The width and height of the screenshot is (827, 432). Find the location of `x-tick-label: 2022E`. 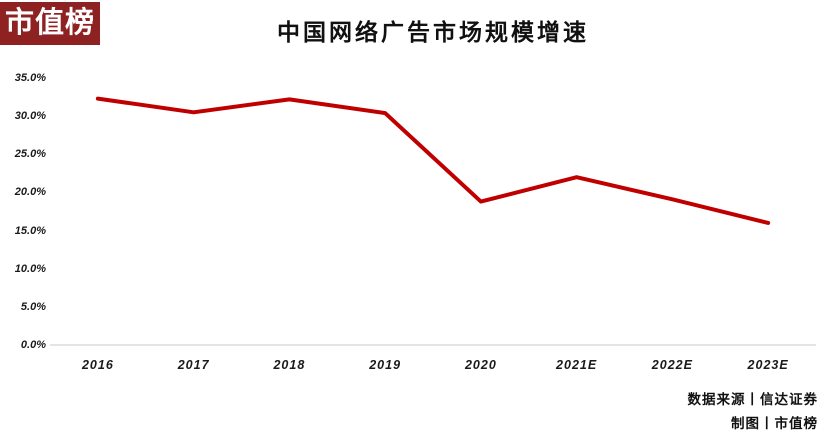

x-tick-label: 2022E is located at coordinates (672, 365).